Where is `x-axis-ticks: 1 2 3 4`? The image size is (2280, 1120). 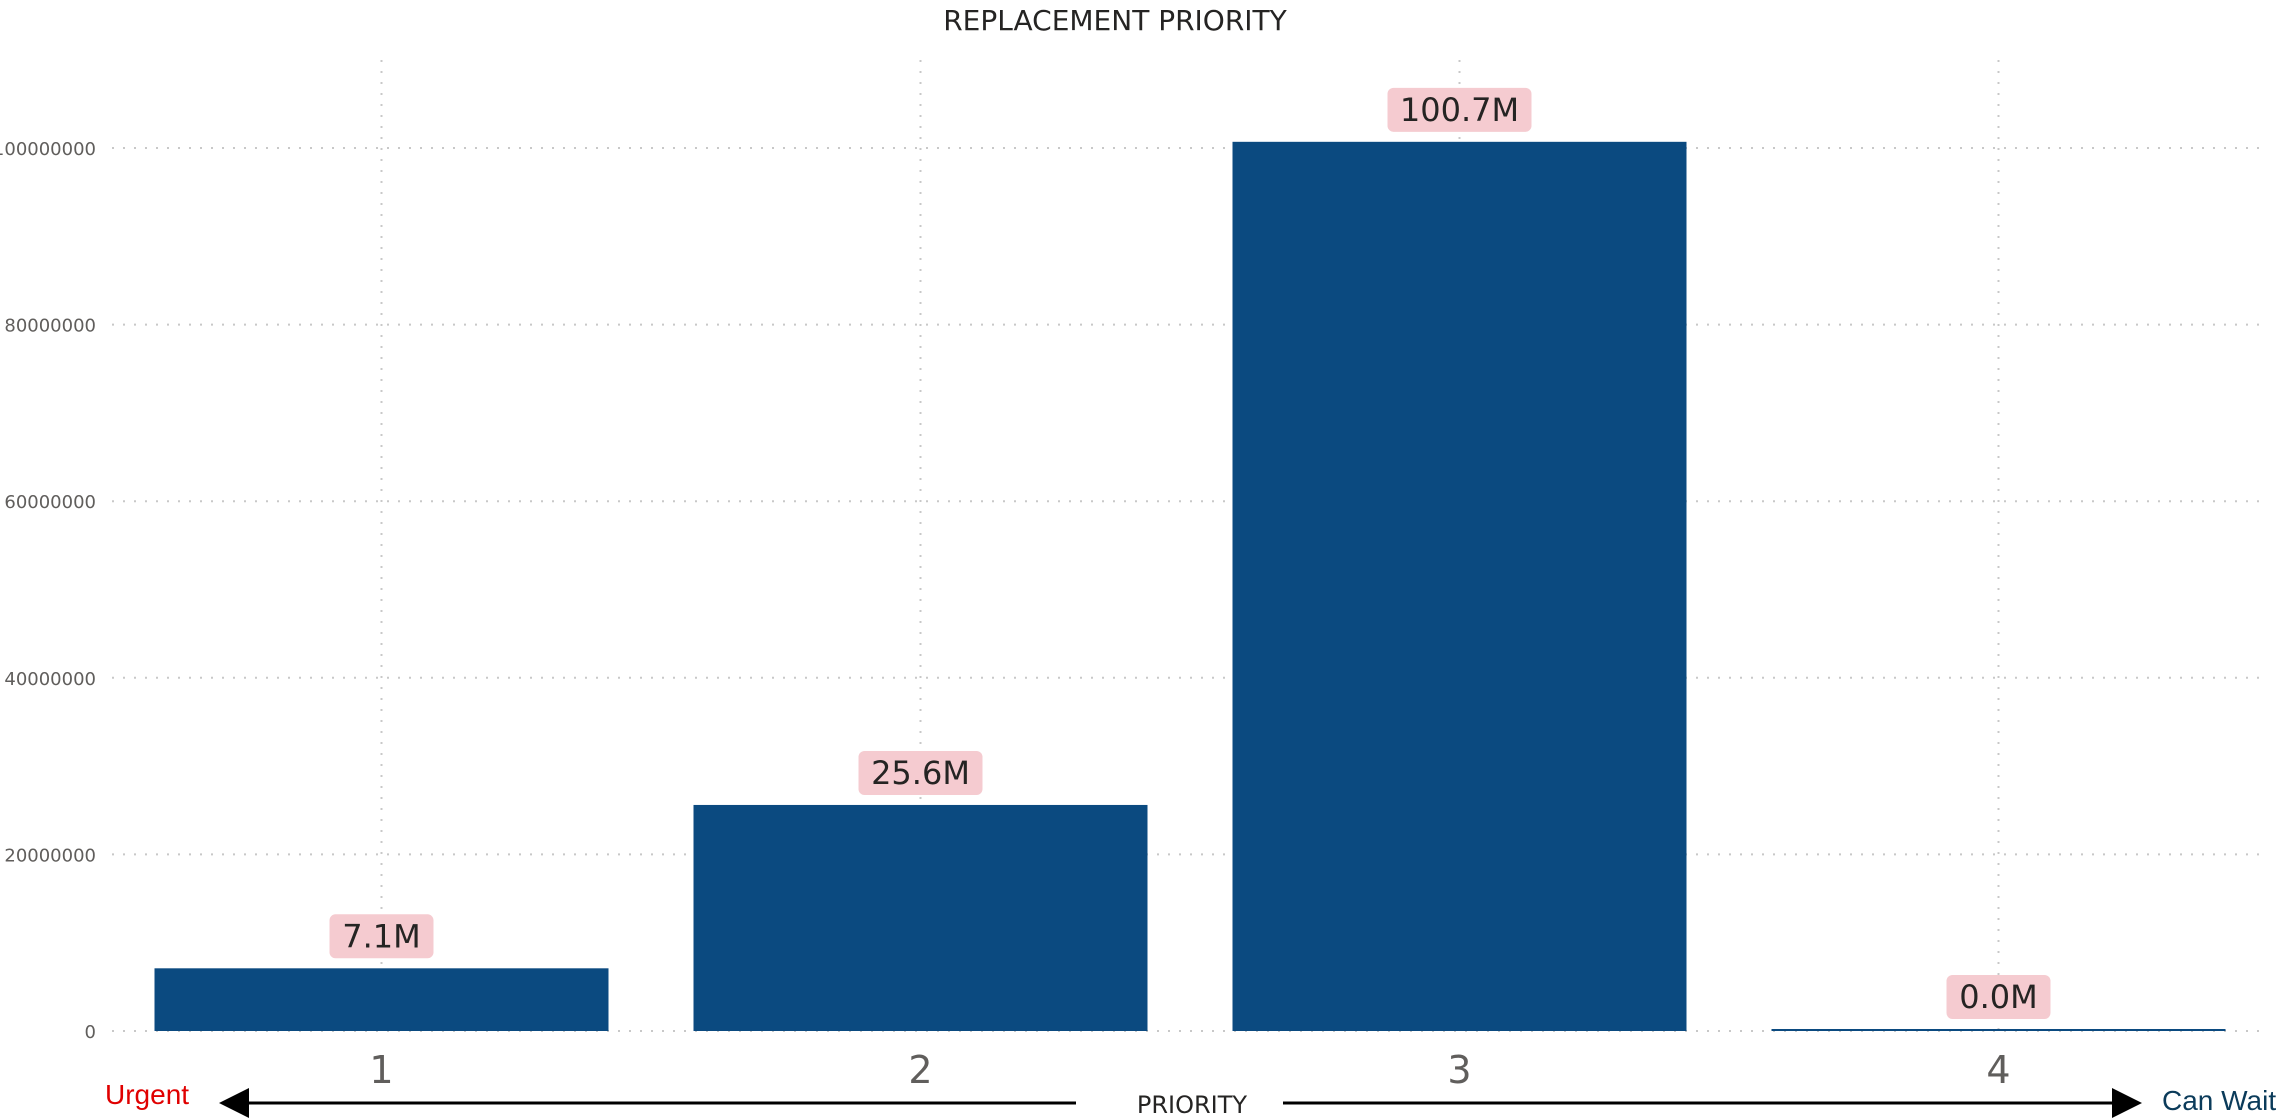 x-axis-ticks: 1 2 3 4 is located at coordinates (1189, 1070).